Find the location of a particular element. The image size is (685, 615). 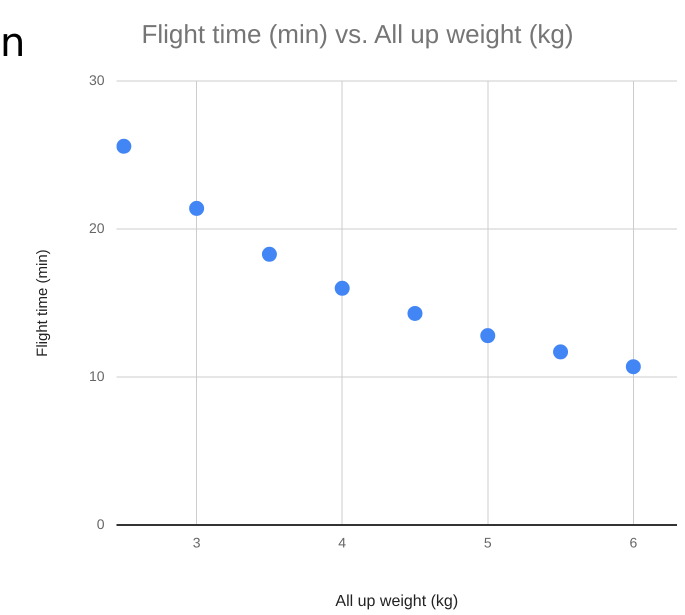

chart-title: Flight time (min) vs. All up weight (kg) is located at coordinates (357, 33).